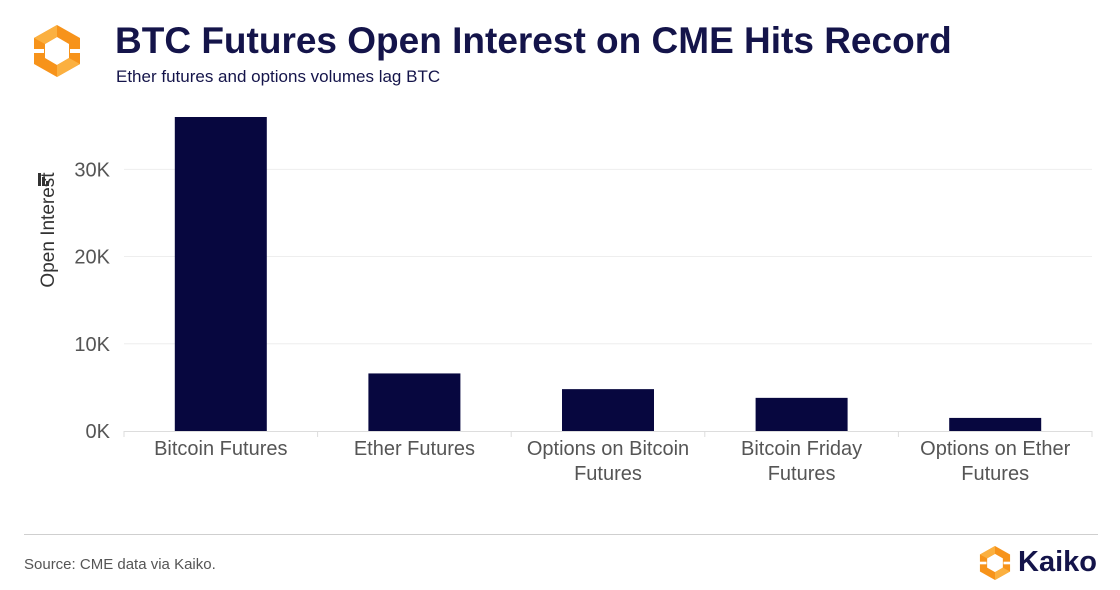  Describe the element at coordinates (801, 449) in the screenshot. I see `x-category-label: Bitcoin Friday` at that location.